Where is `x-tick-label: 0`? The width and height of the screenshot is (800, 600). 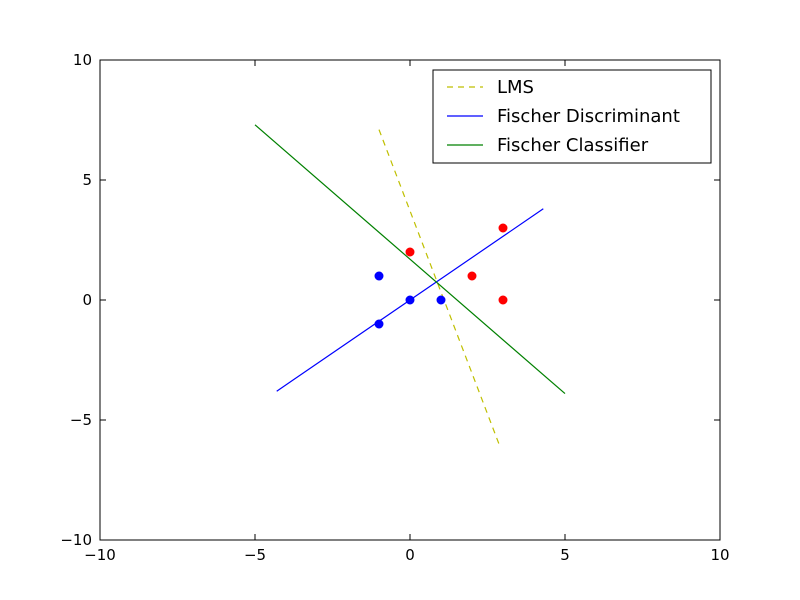
x-tick-label: 0 is located at coordinates (410, 555).